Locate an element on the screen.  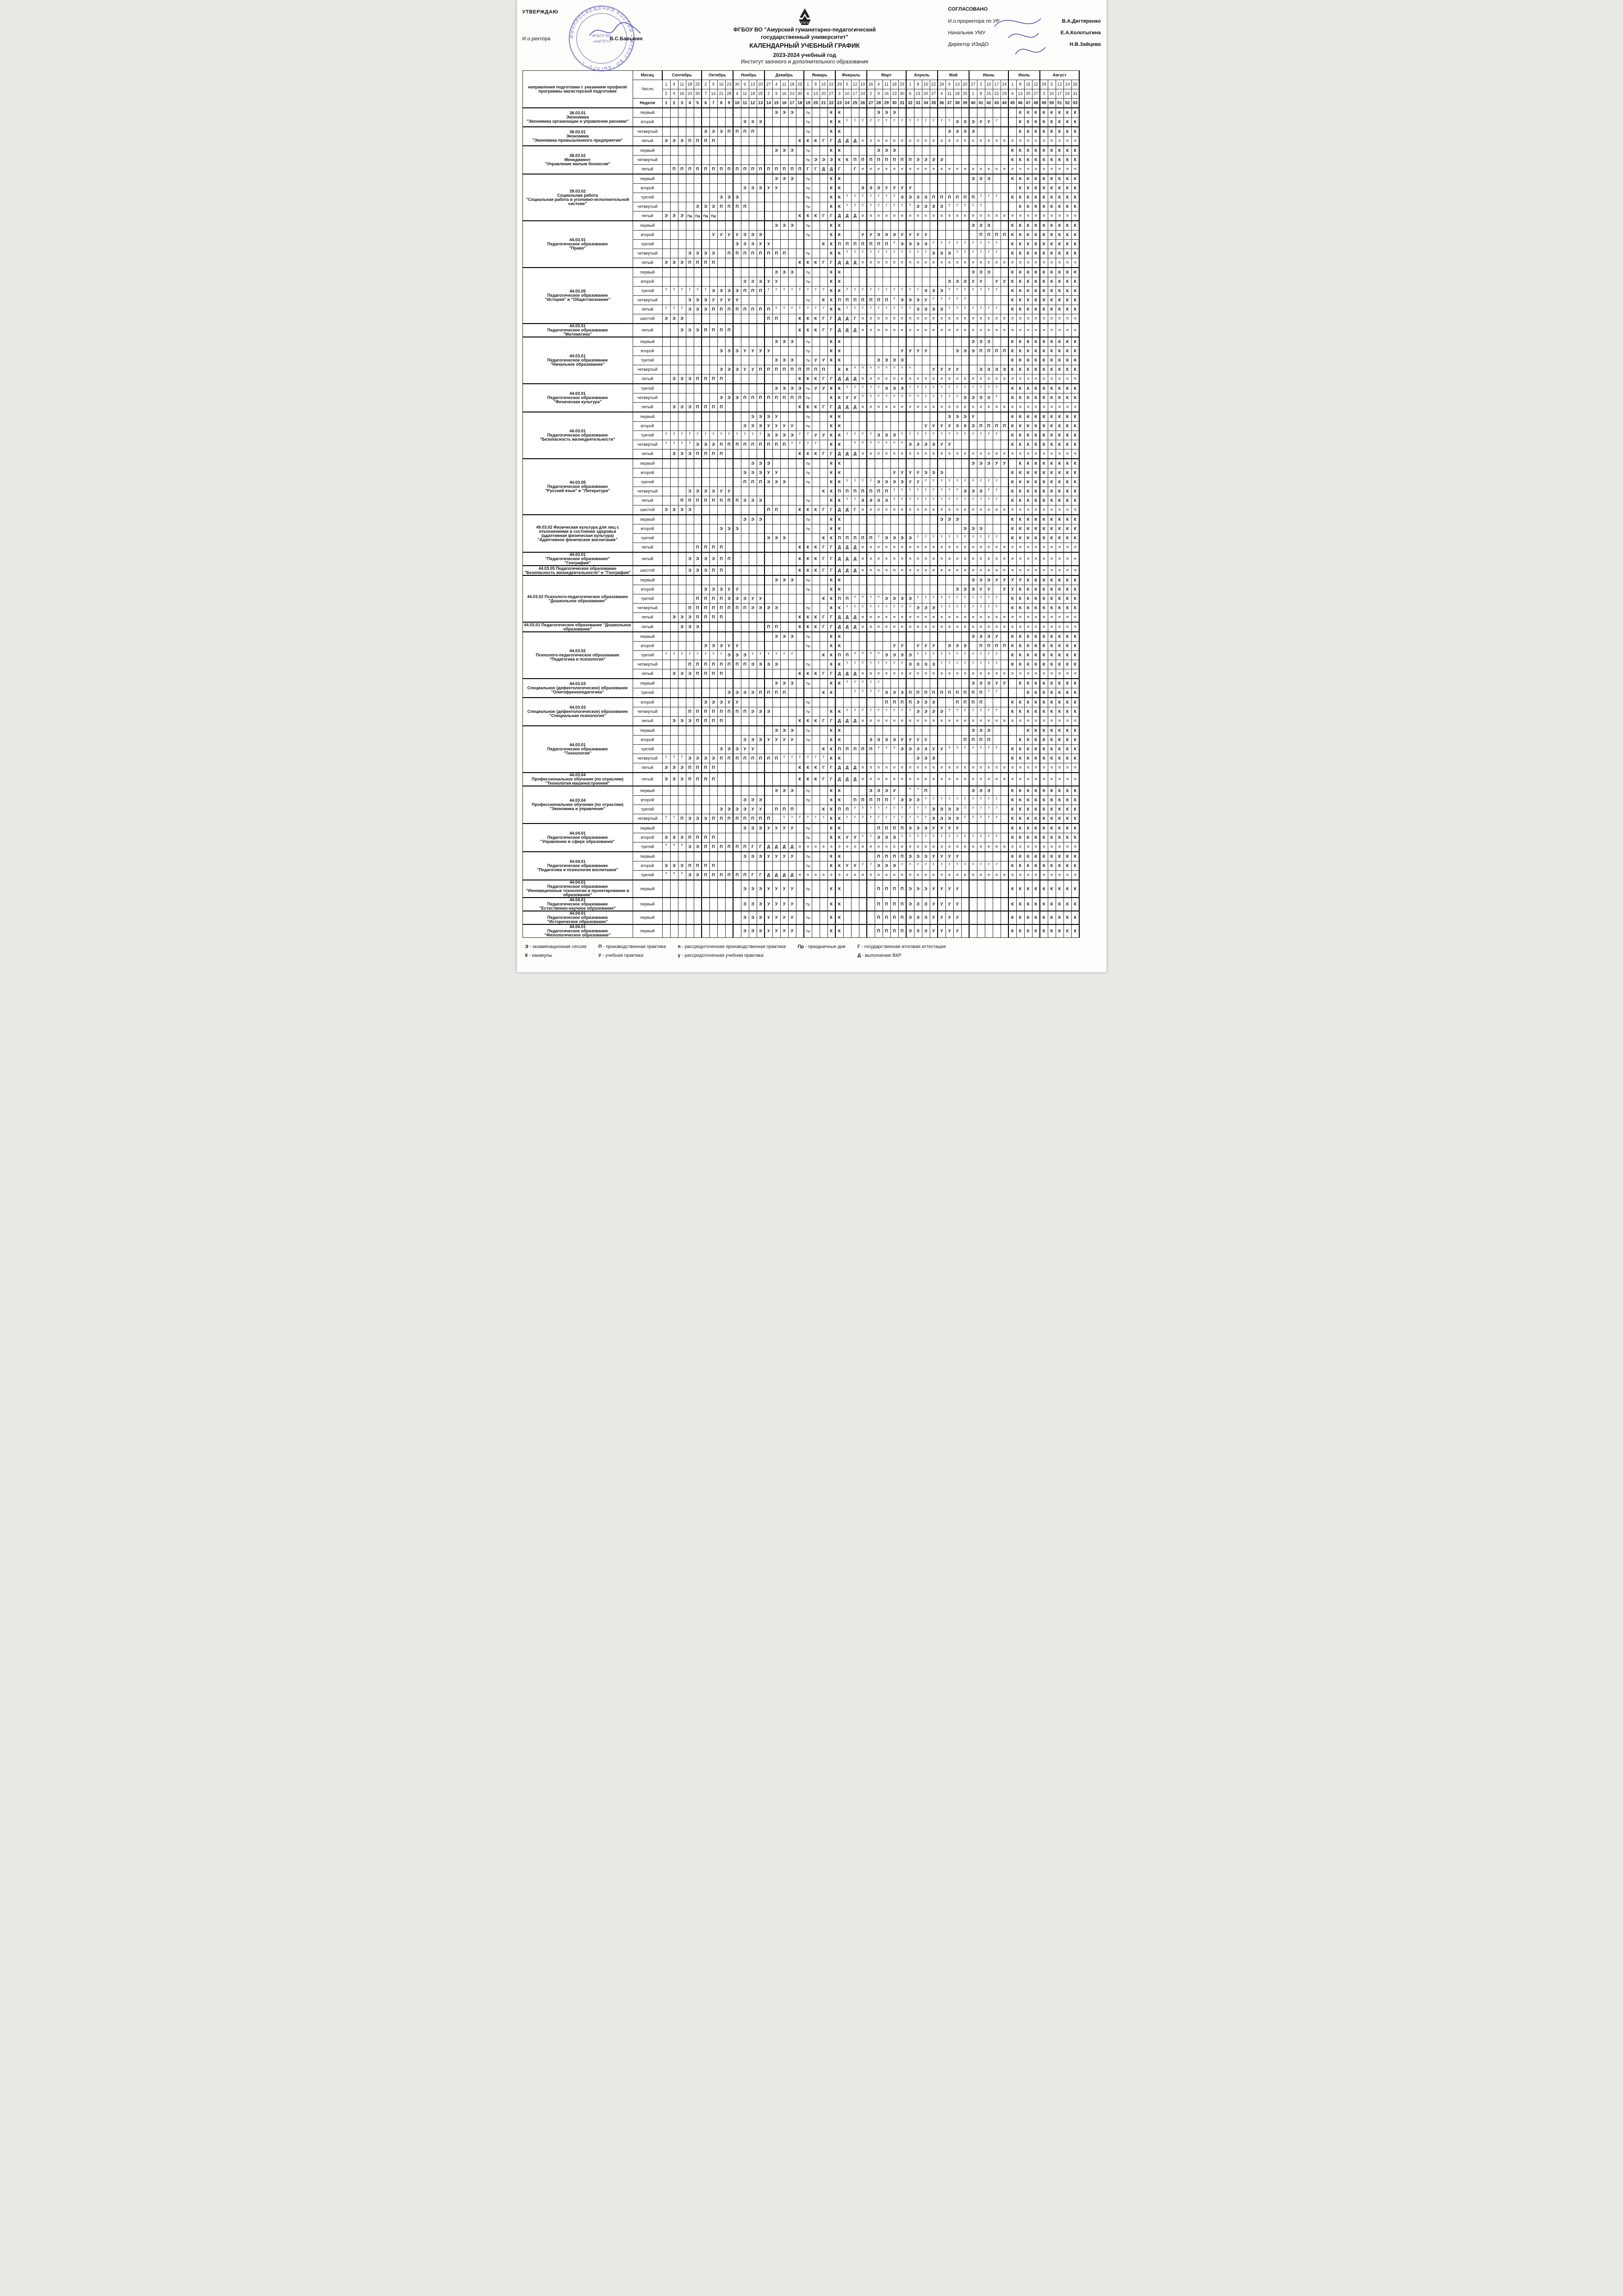
course-row: второй У У У У Э Э Э Пр К К У У Э Э Э У У У У П П П П К К К К К К К К К is located at coordinates (801, 235).